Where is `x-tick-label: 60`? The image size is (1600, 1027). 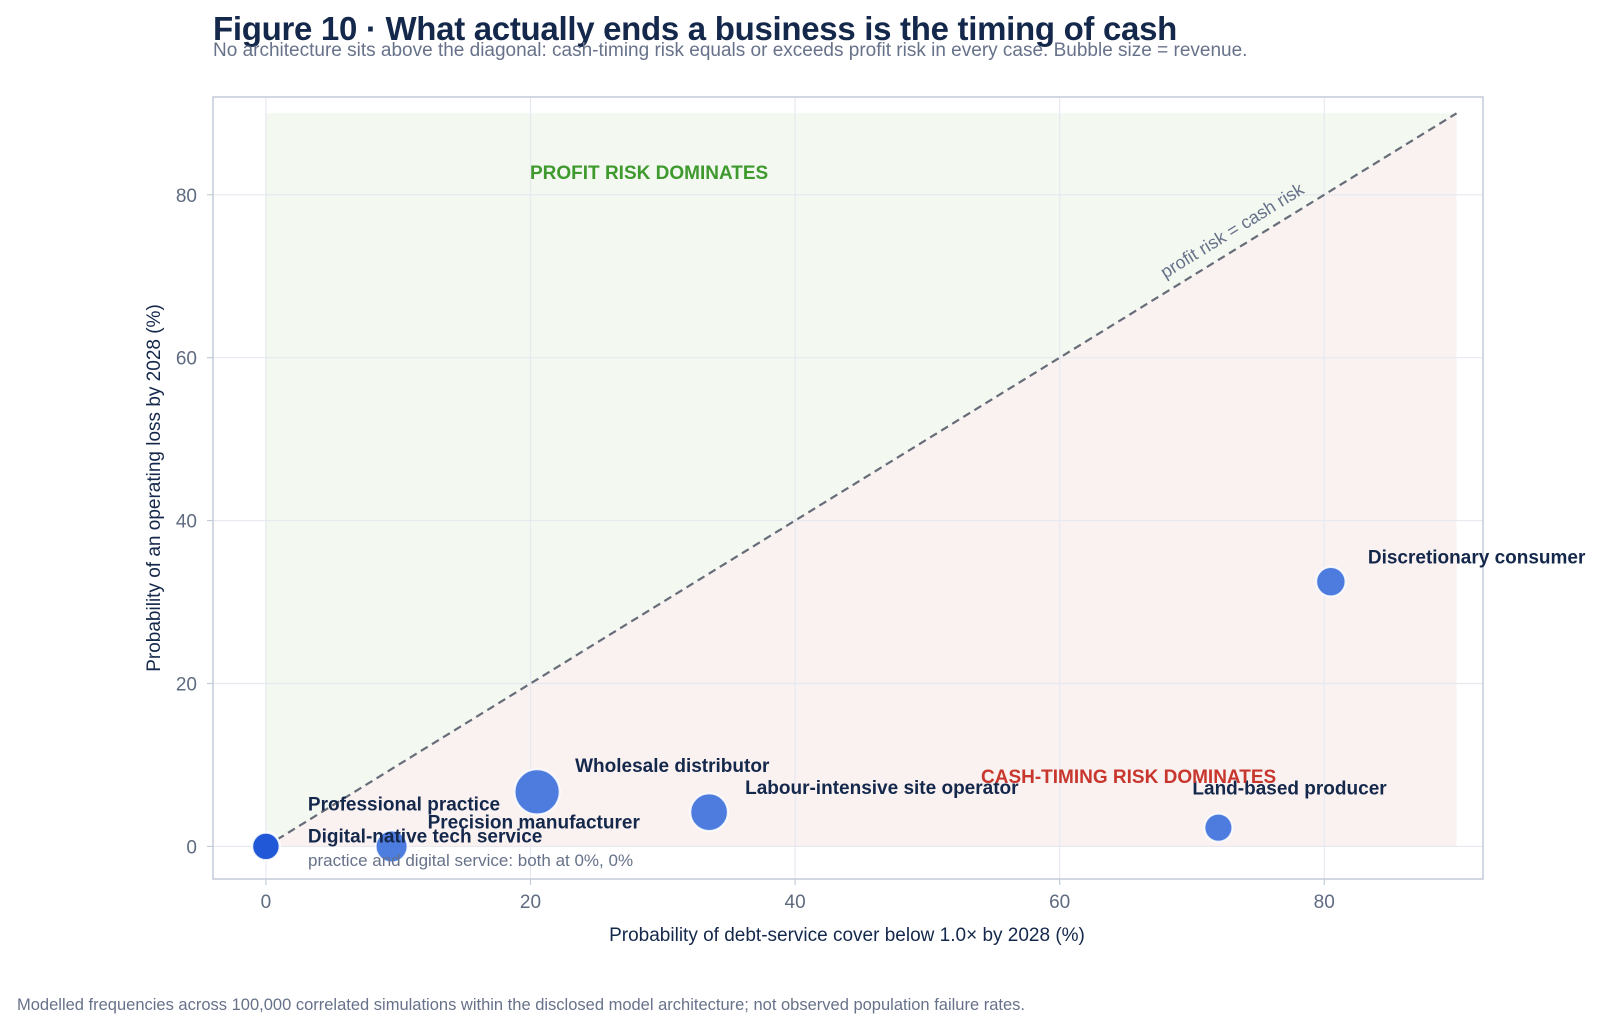
x-tick-label: 60 is located at coordinates (1059, 902).